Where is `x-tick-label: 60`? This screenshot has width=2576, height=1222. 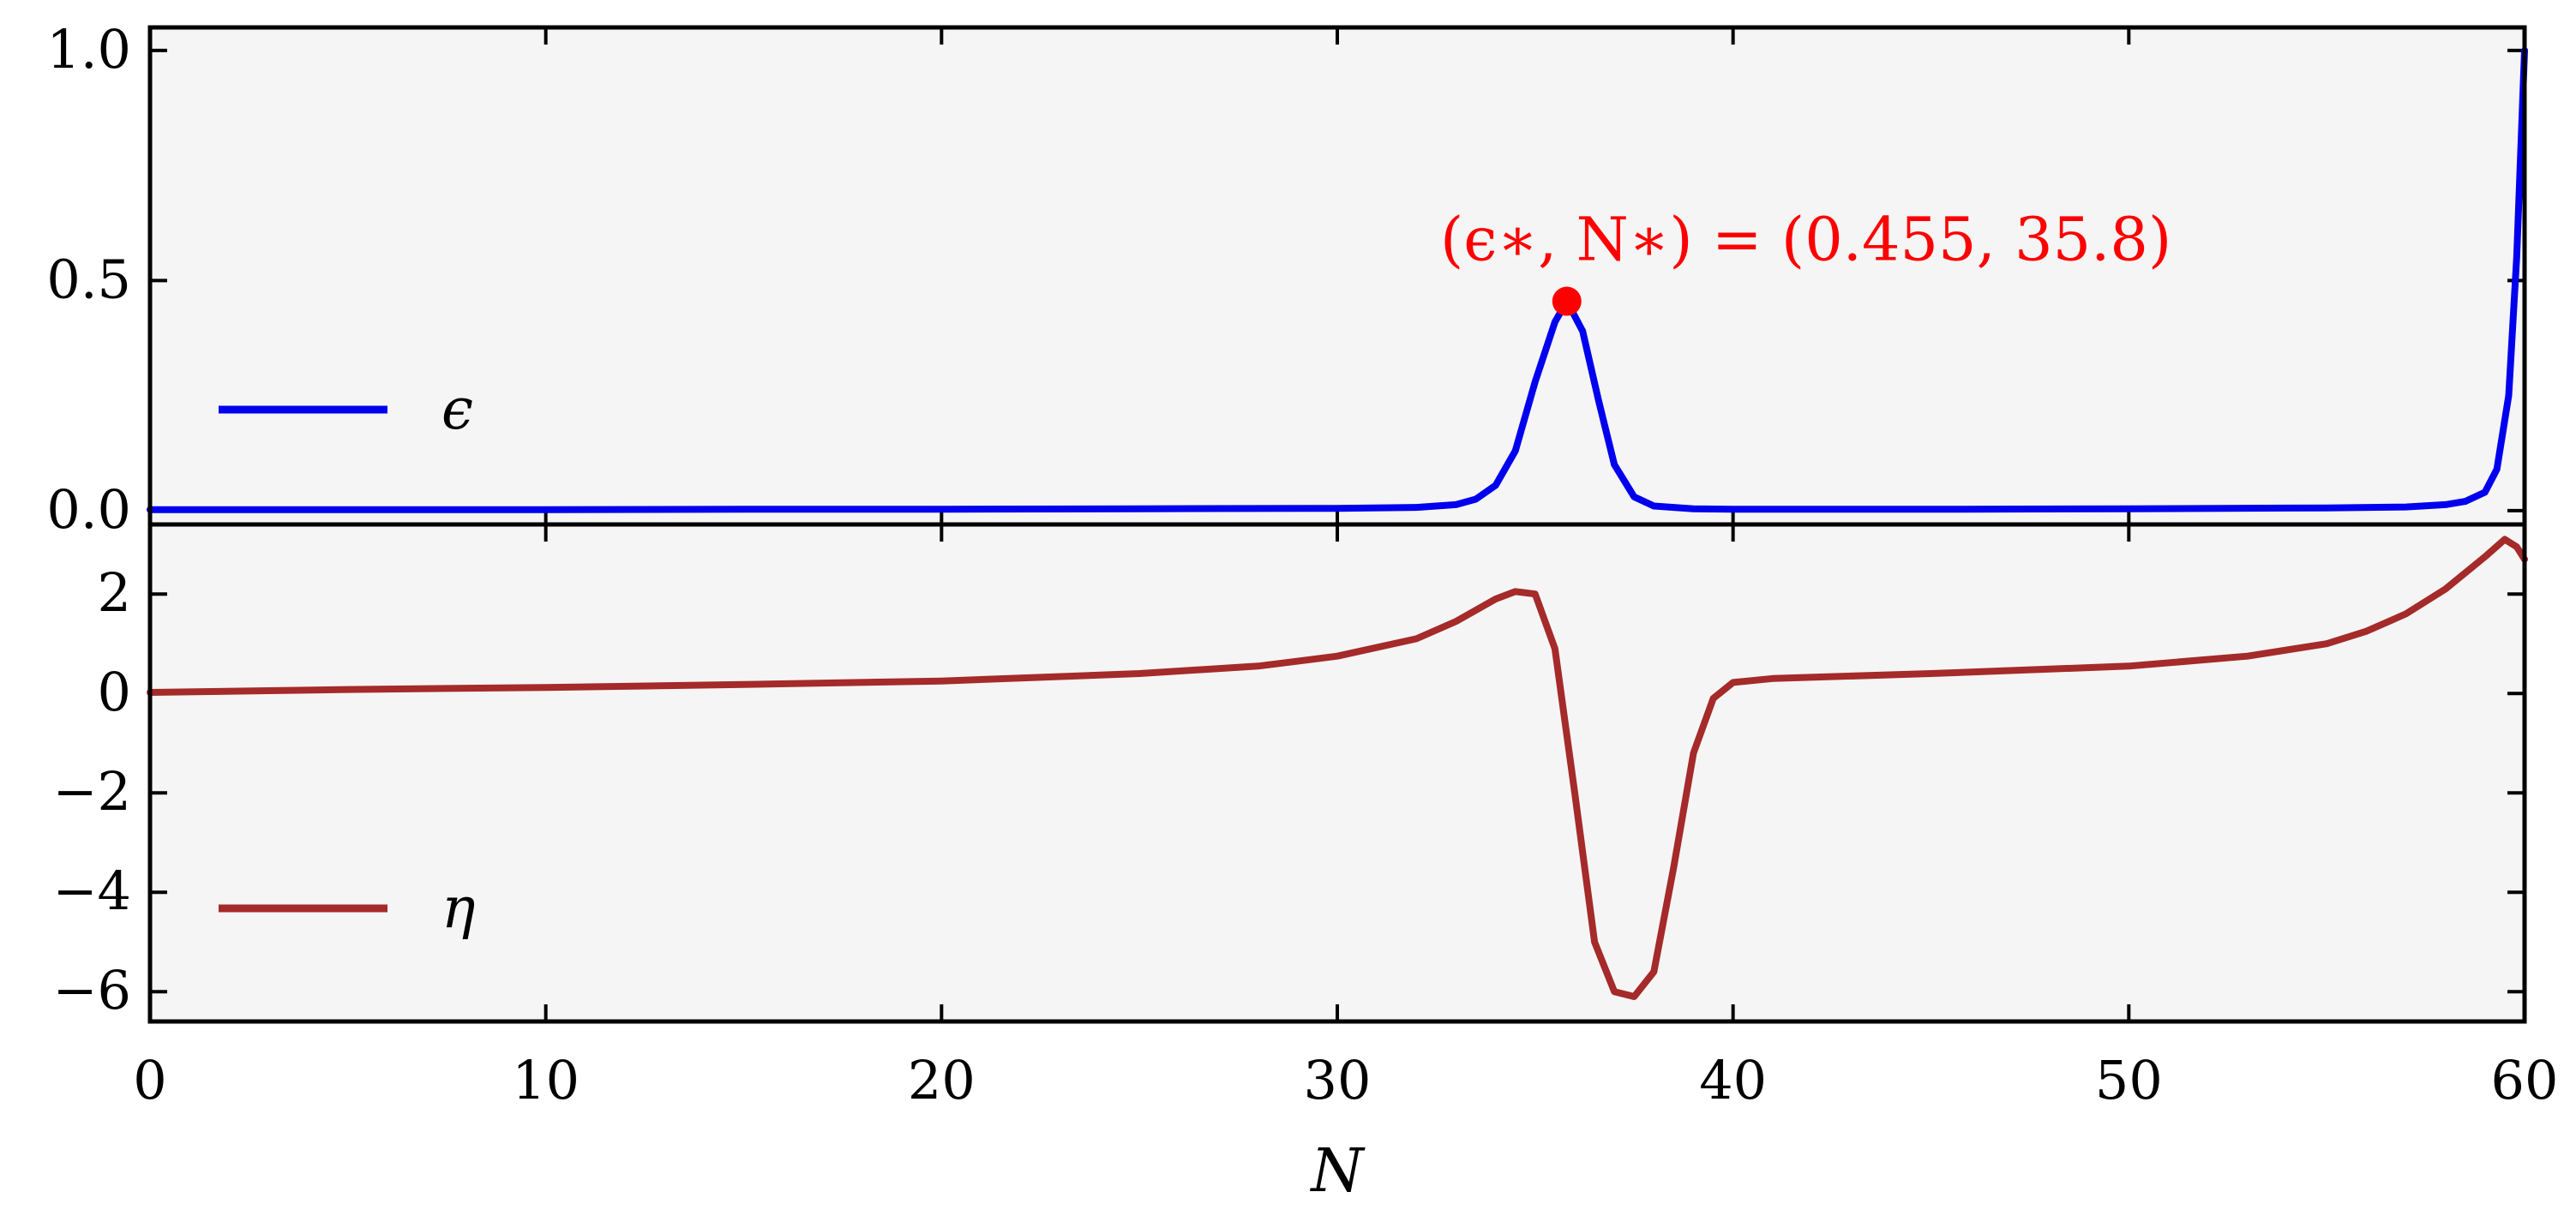 x-tick-label: 60 is located at coordinates (2525, 1080).